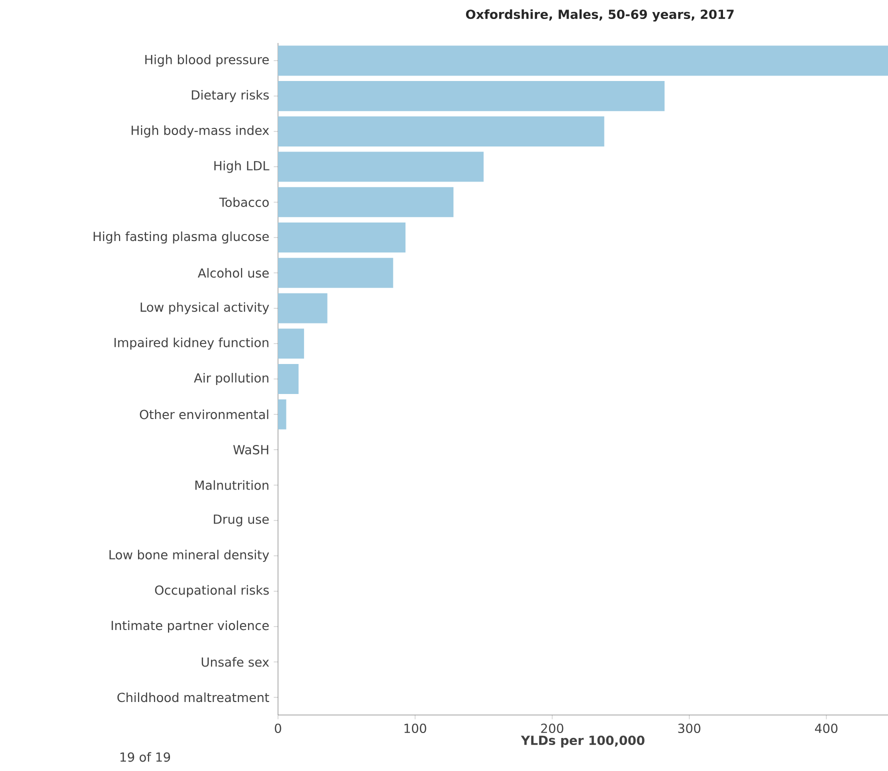  What do you see at coordinates (190, 626) in the screenshot?
I see `y-tick-label: Intimate partner violence` at bounding box center [190, 626].